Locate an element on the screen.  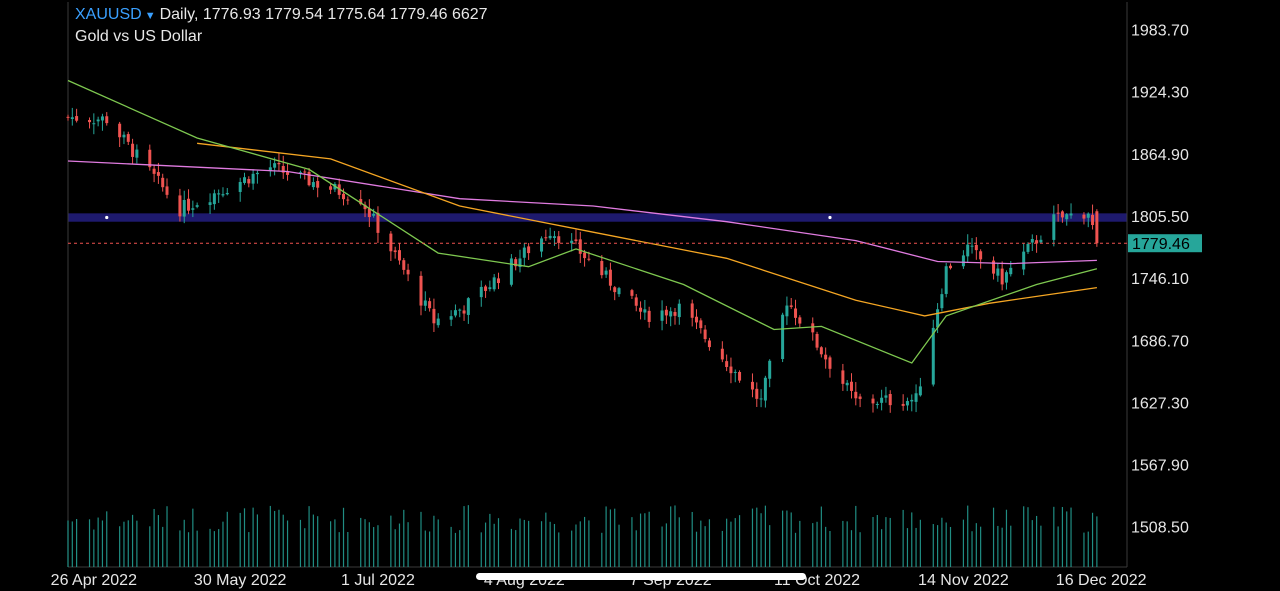
zone-anchor-point is located at coordinates (830, 217).